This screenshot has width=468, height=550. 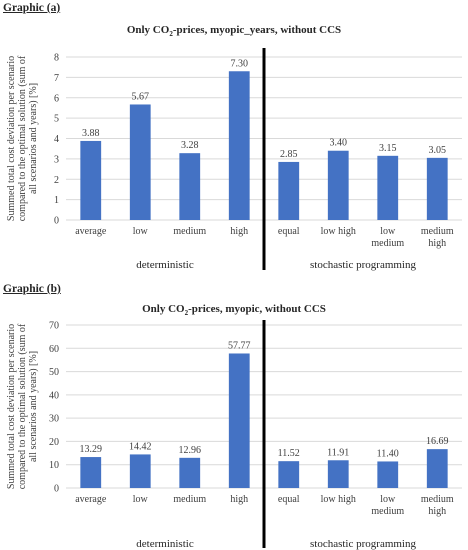 I want to click on data-label: 11.91, so click(x=338, y=452).